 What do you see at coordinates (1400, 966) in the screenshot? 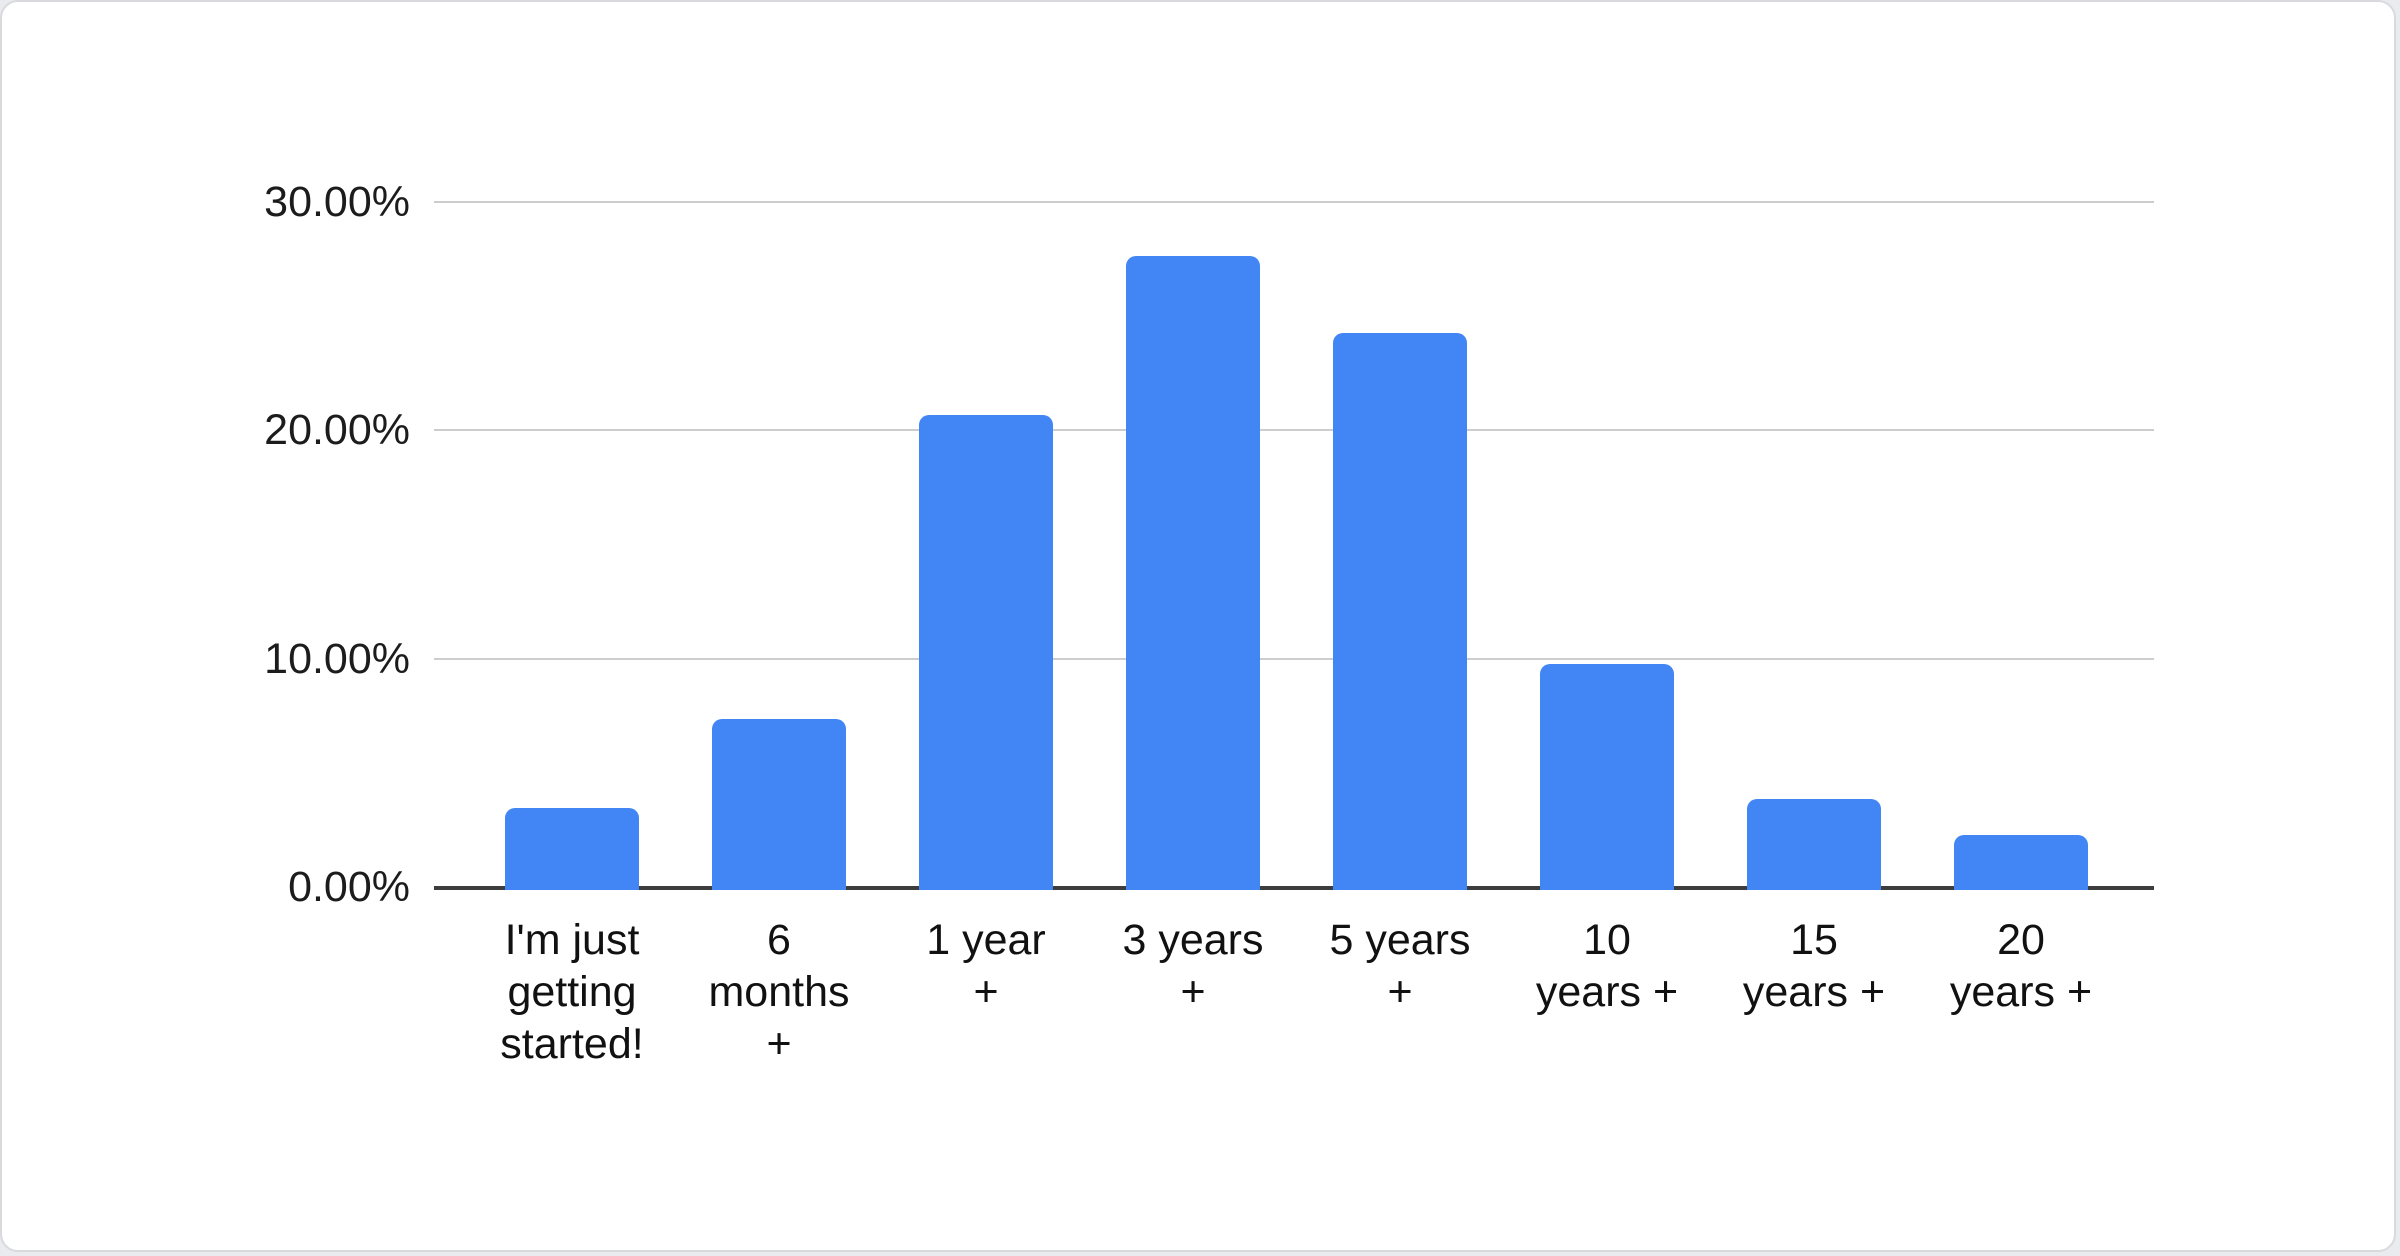
I see `x-axis-label: 5 years +` at bounding box center [1400, 966].